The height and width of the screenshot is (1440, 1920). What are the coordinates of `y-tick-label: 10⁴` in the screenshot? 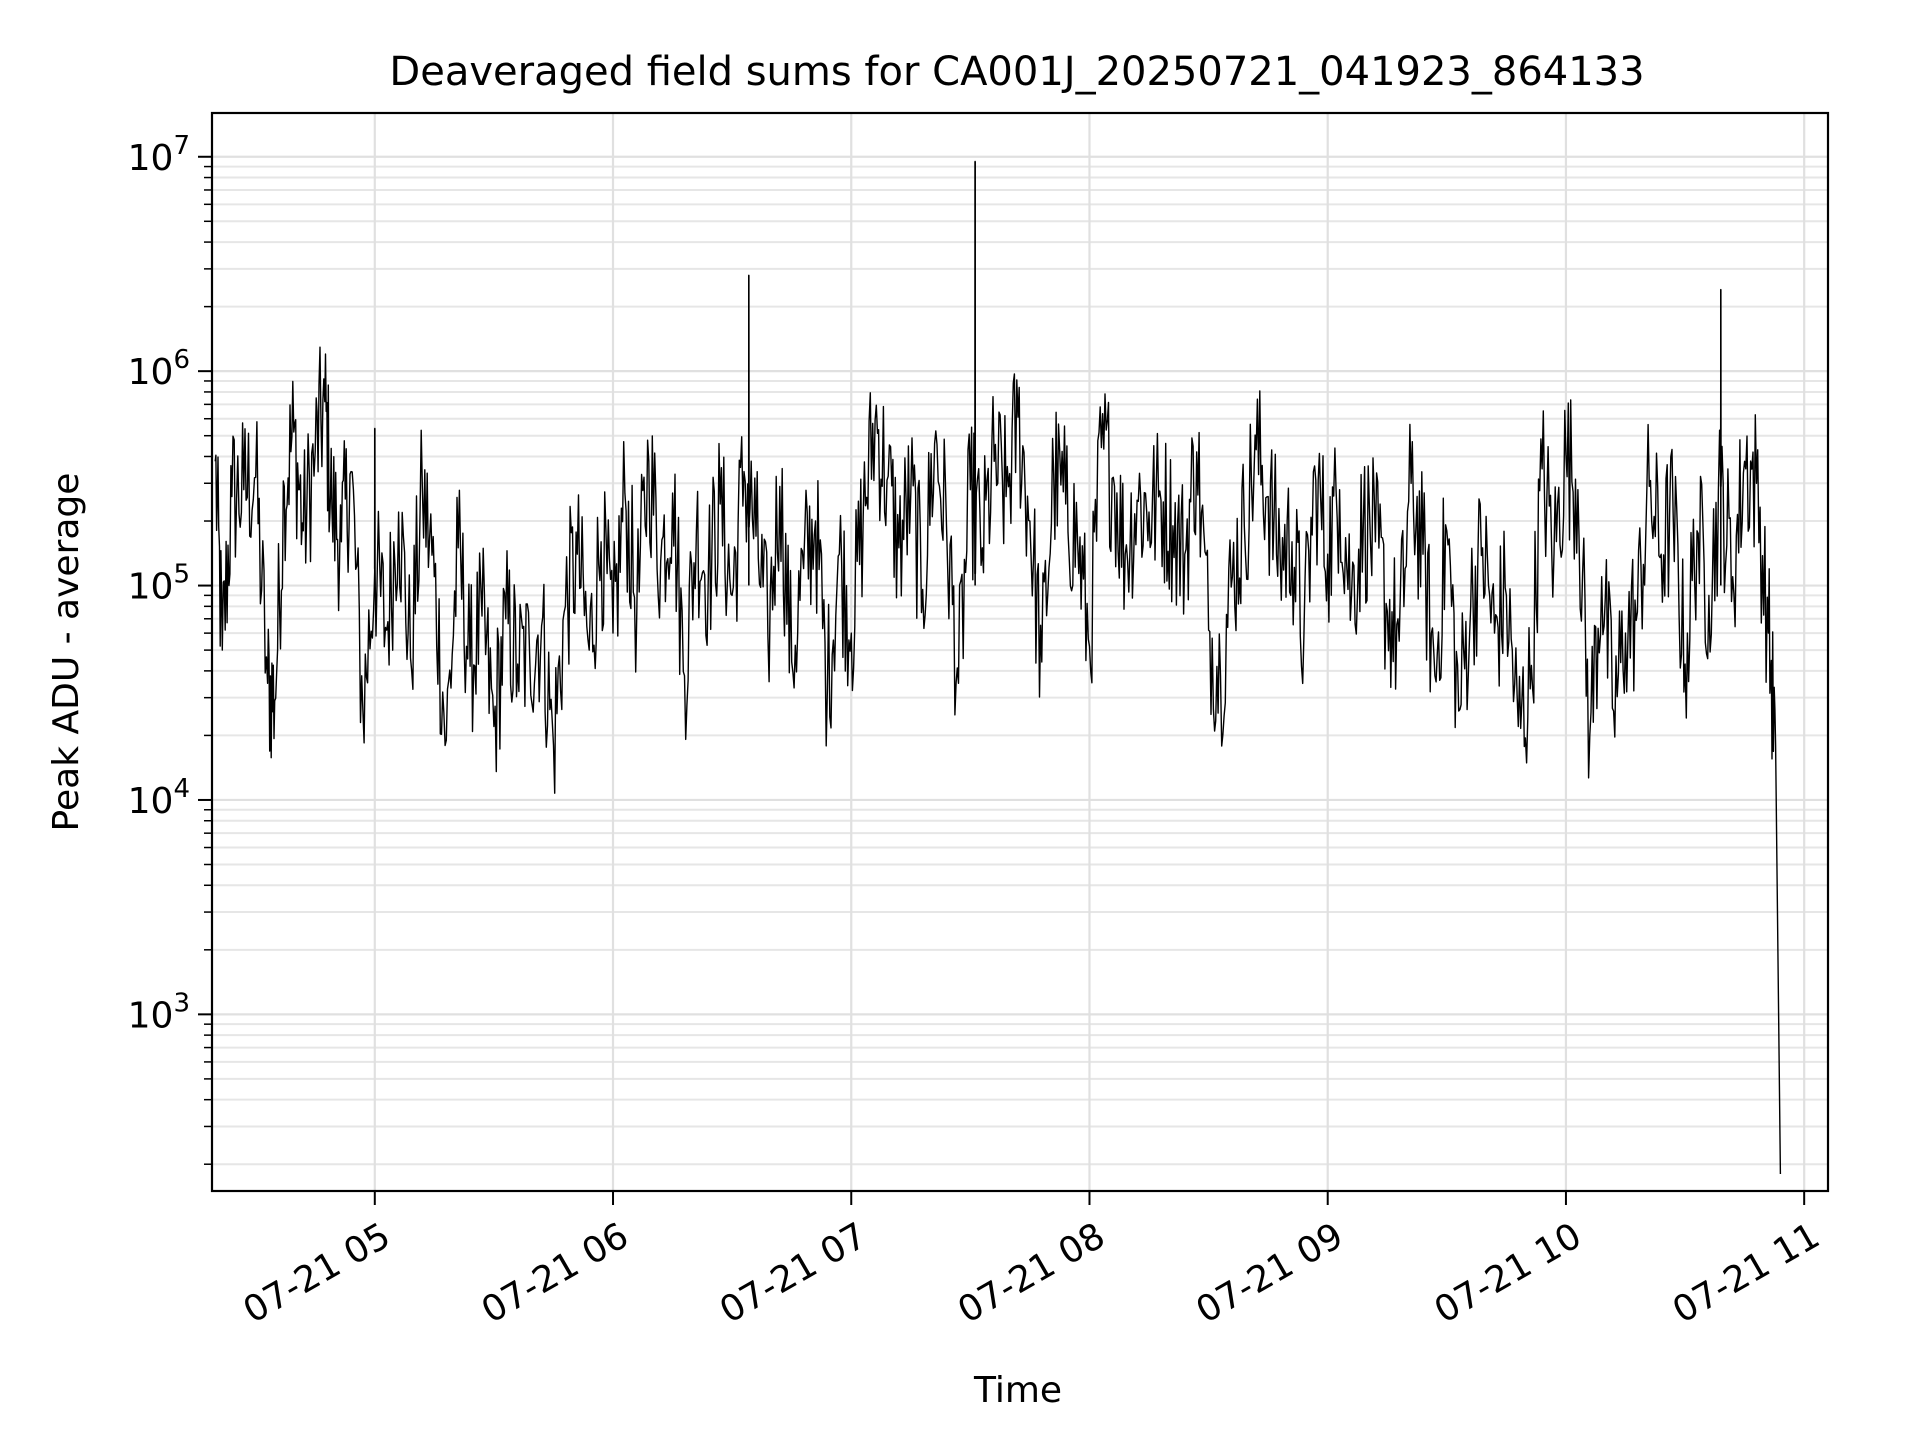 It's located at (159, 798).